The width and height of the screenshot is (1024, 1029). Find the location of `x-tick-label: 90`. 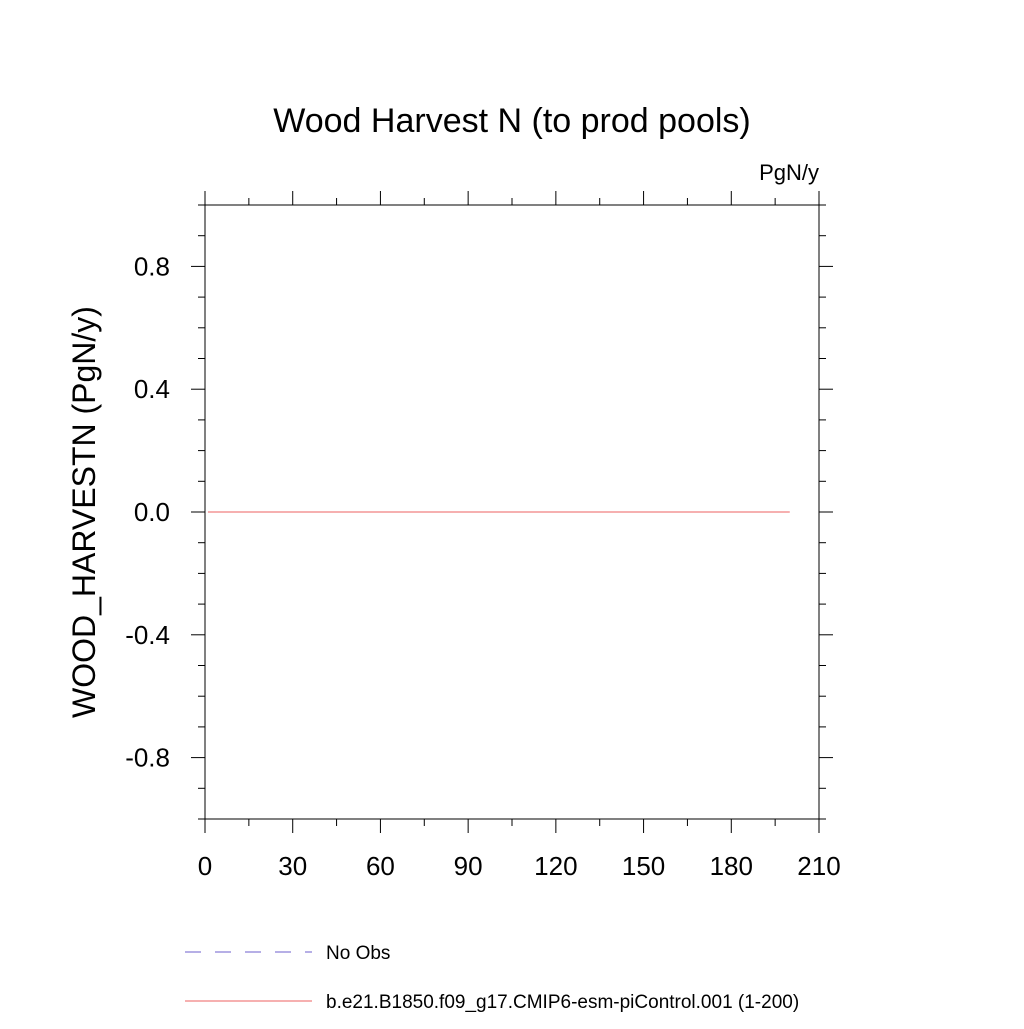

x-tick-label: 90 is located at coordinates (468, 866).